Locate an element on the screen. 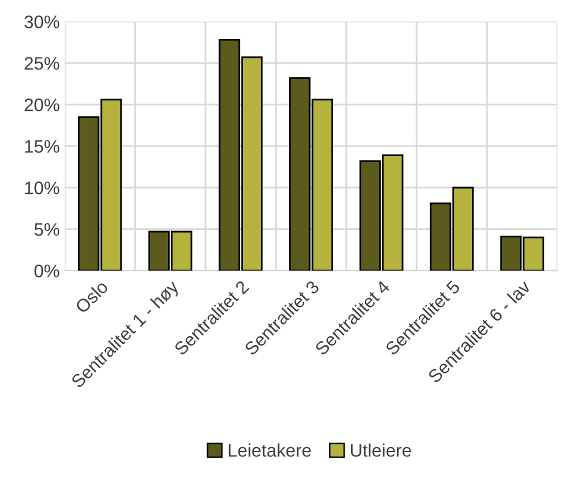 This screenshot has width=563, height=479. x-tick-label: Oslo is located at coordinates (91, 297).